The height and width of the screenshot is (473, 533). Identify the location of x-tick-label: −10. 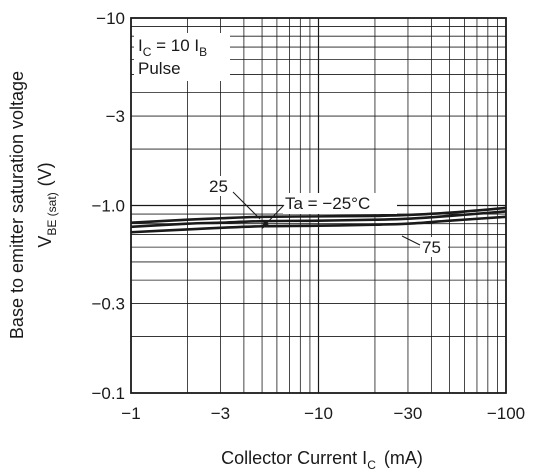
(318, 413).